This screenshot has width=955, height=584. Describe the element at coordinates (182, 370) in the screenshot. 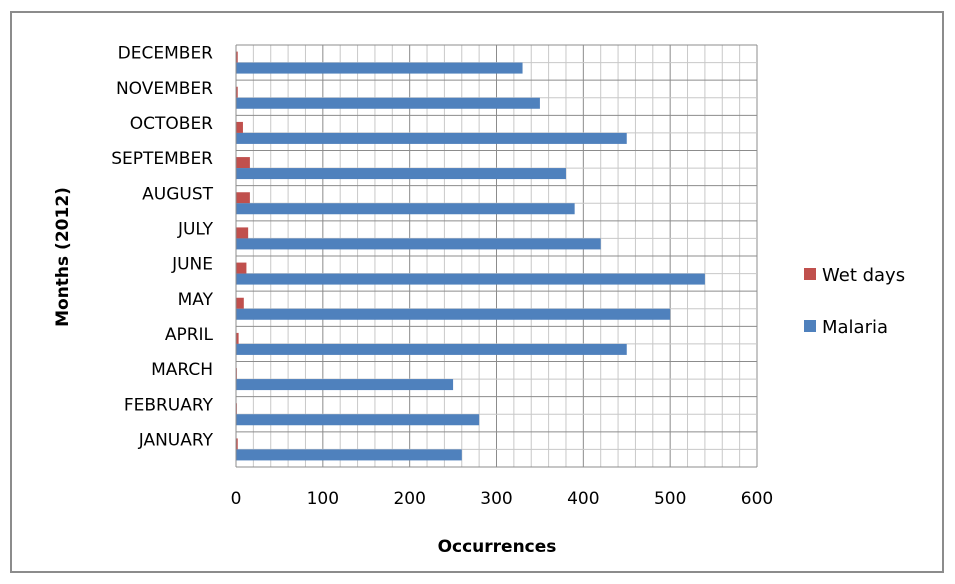

I see `y-tick-label-march: MARCH` at that location.